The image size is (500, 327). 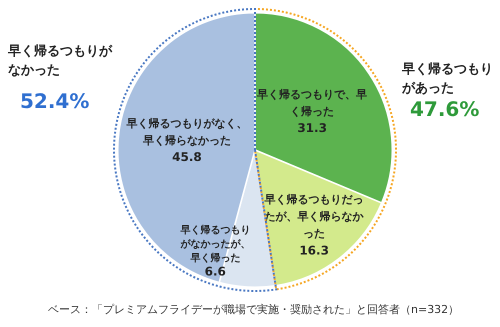 I want to click on text: 早く帰るつもりがなかった, so click(x=61, y=61).